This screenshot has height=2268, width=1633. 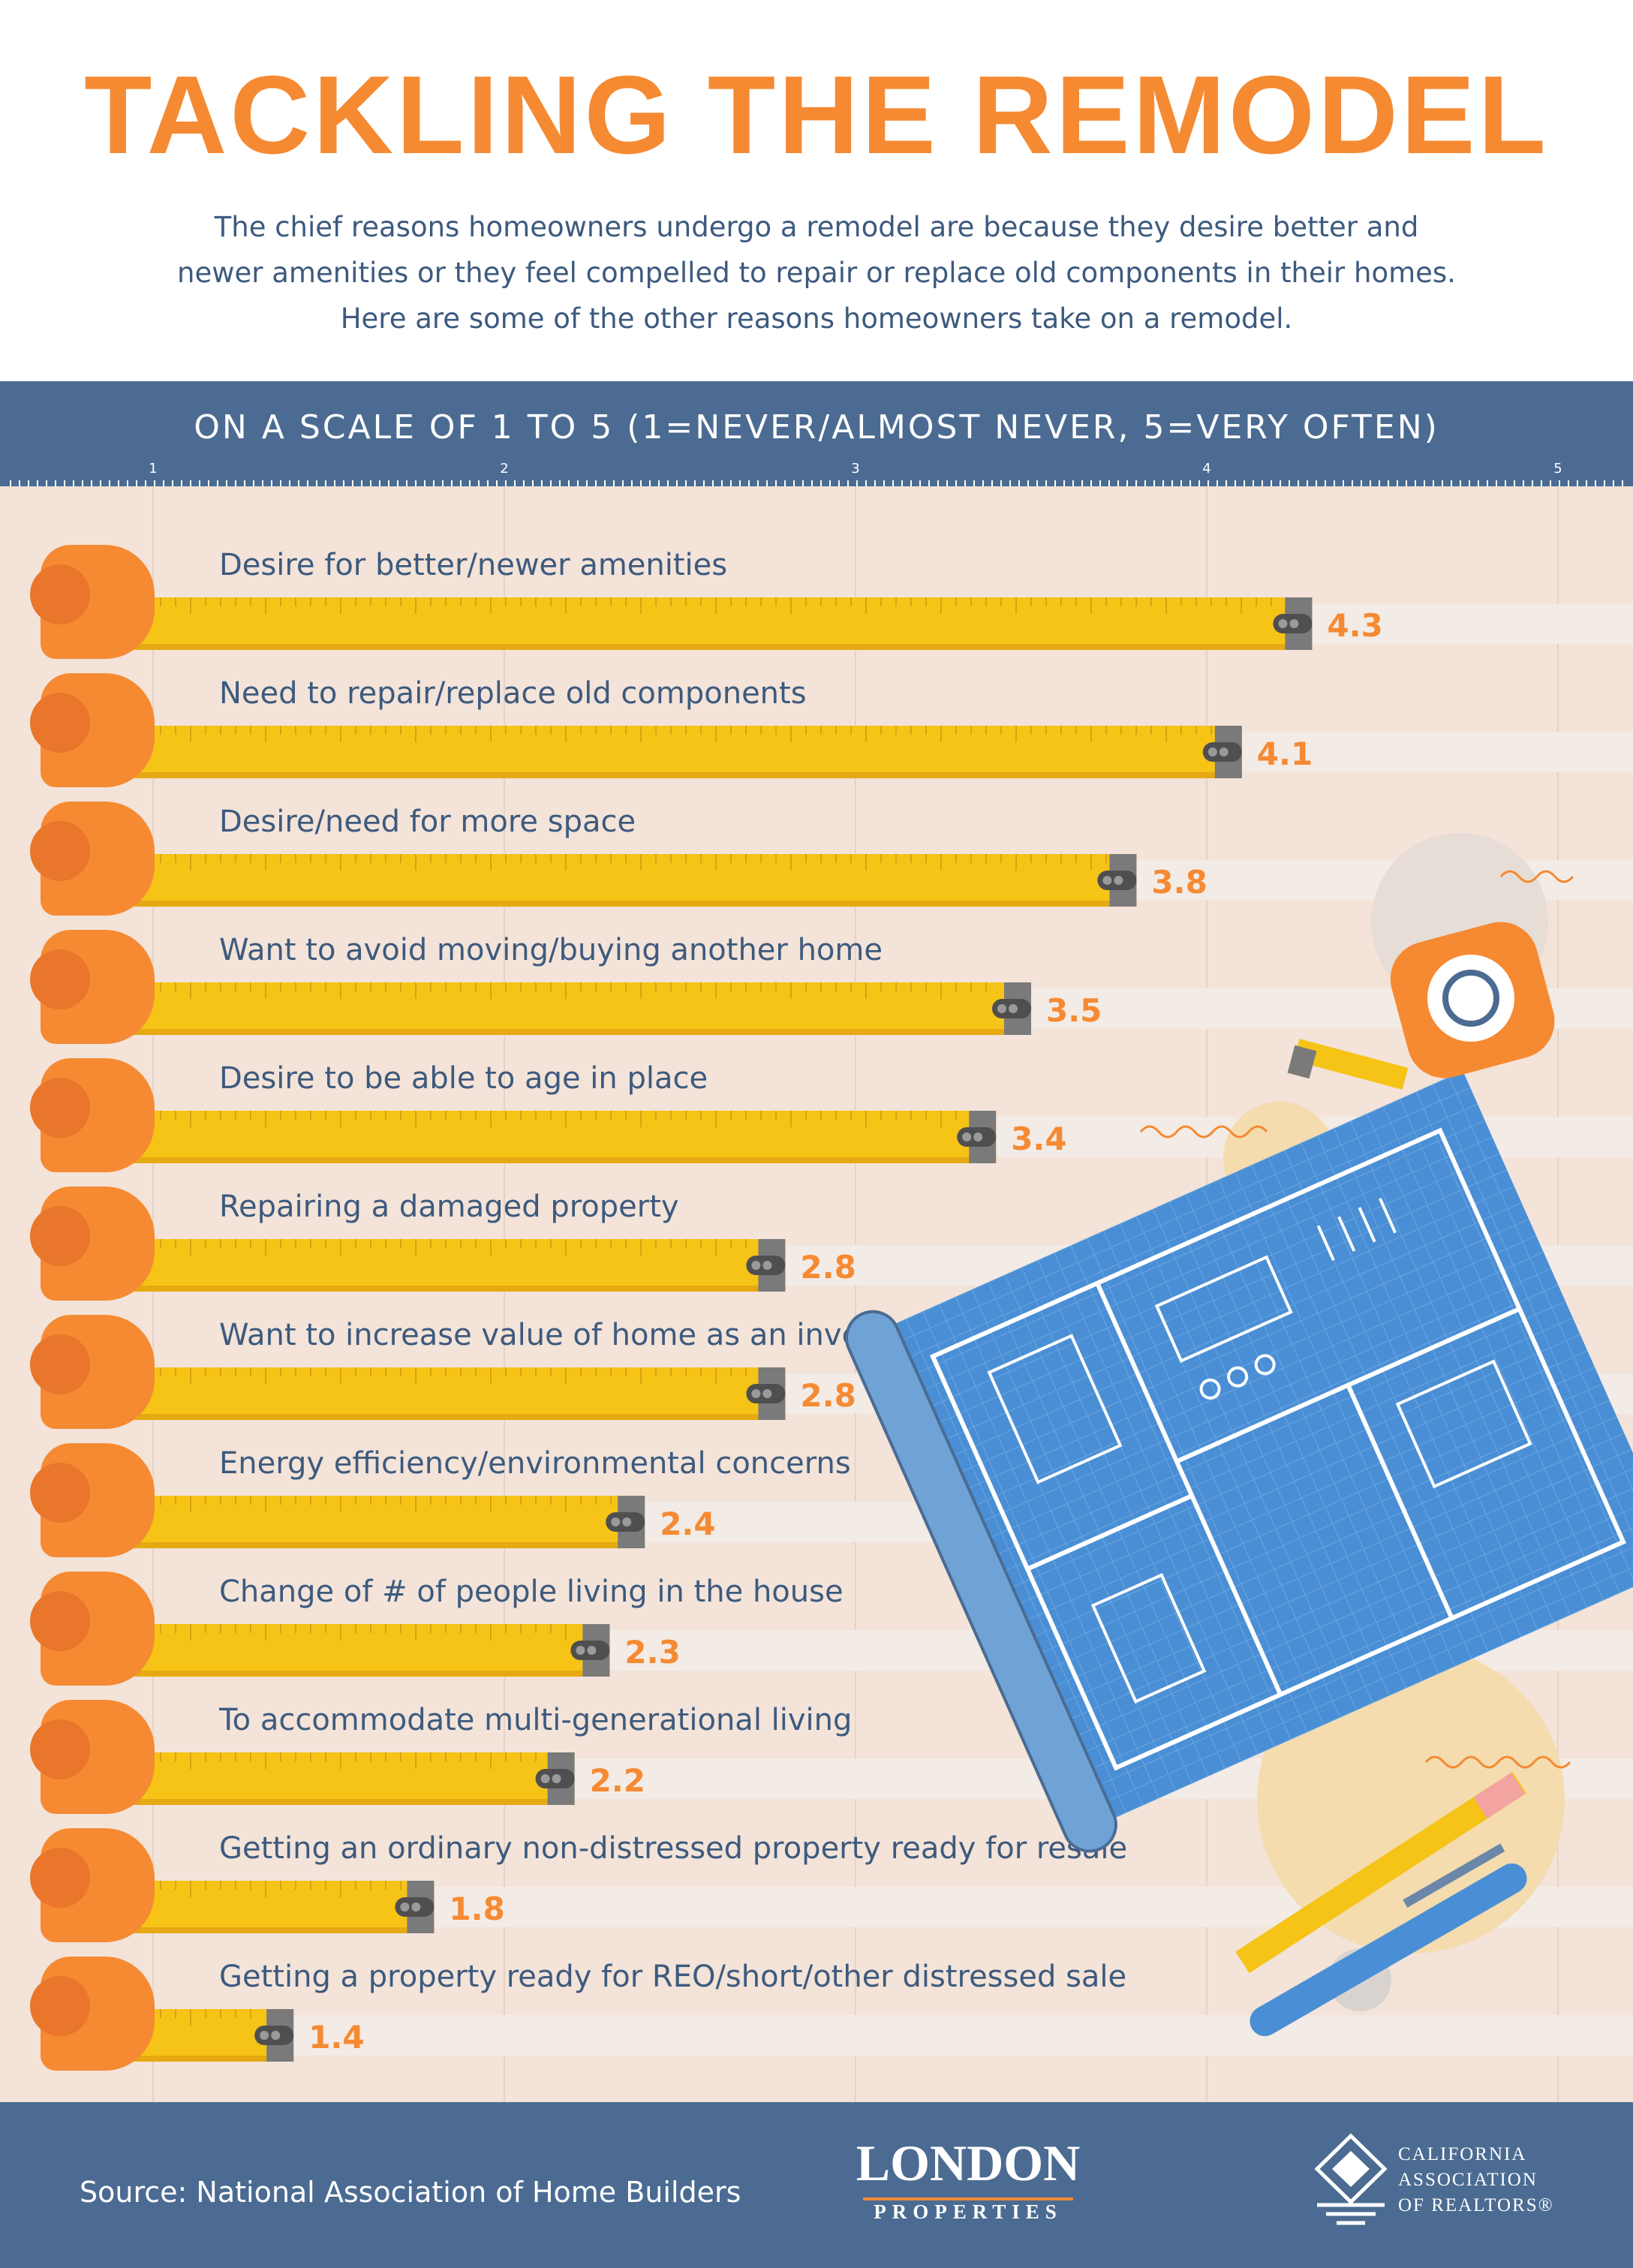 I want to click on category-label: Desire/need for more space, so click(x=427, y=822).